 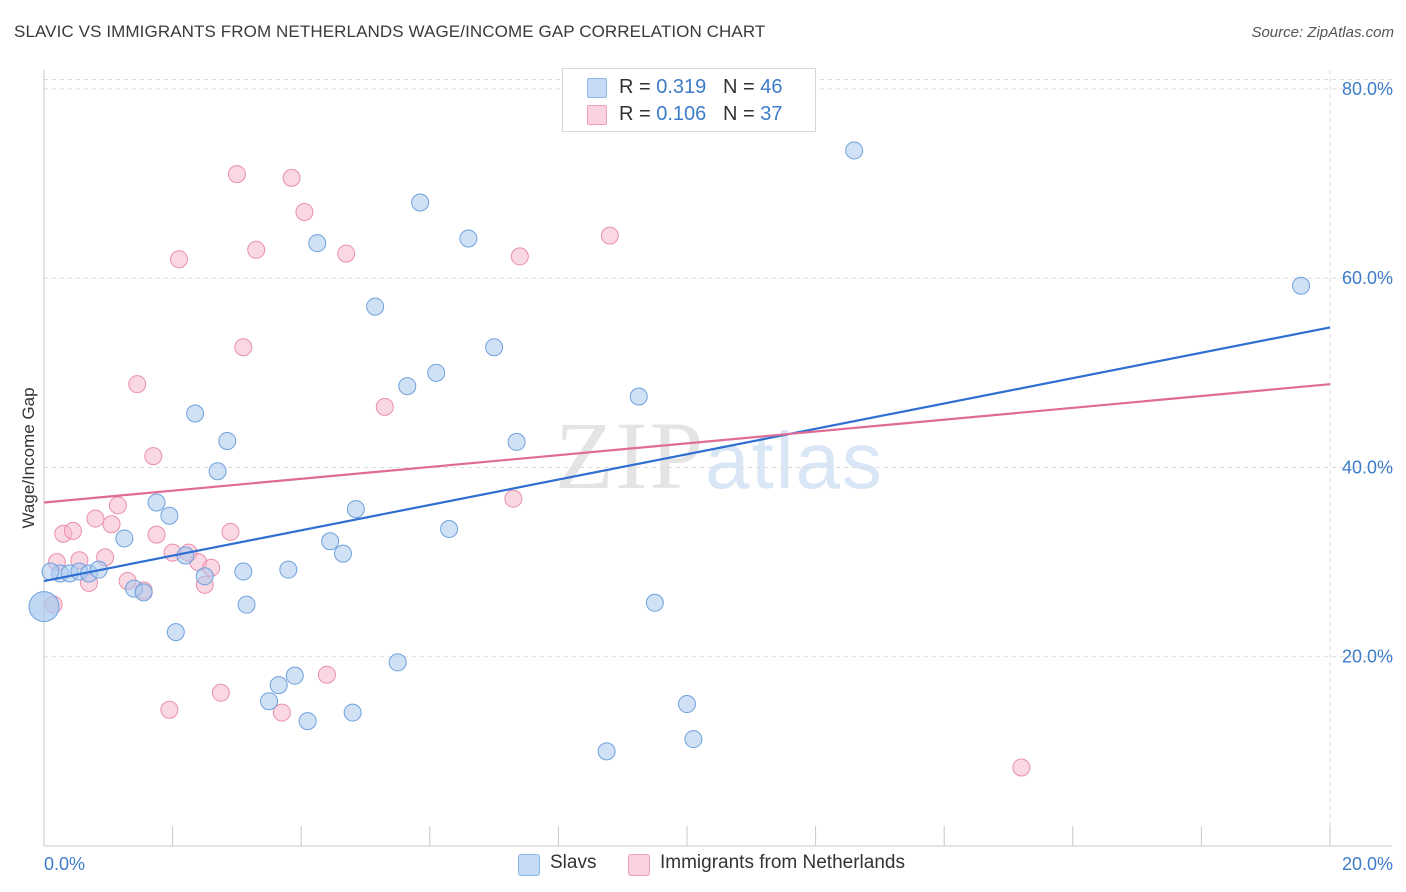 What do you see at coordinates (529, 865) in the screenshot?
I see `bottom-swatch-slavs` at bounding box center [529, 865].